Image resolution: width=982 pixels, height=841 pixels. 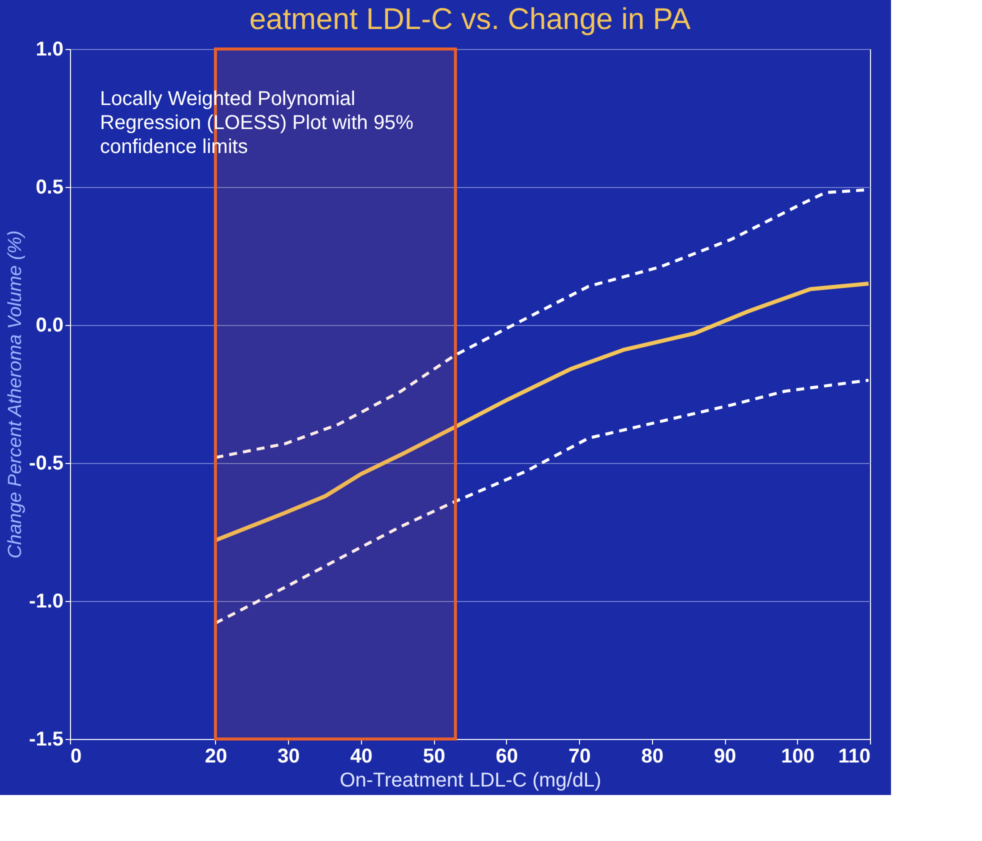 I want to click on y-tick-label: -1.5, so click(x=46, y=739).